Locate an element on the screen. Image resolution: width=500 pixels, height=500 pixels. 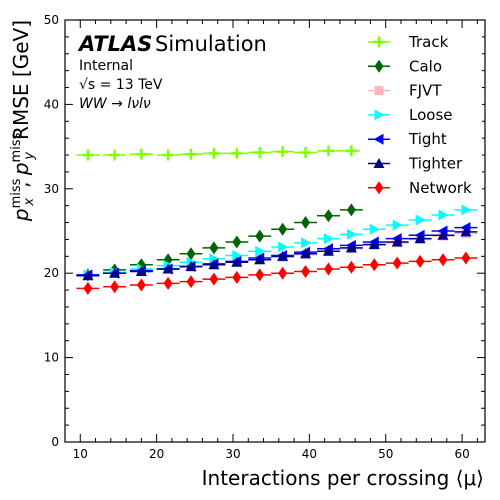
legend-item-network: Network is located at coordinates (420, 188).